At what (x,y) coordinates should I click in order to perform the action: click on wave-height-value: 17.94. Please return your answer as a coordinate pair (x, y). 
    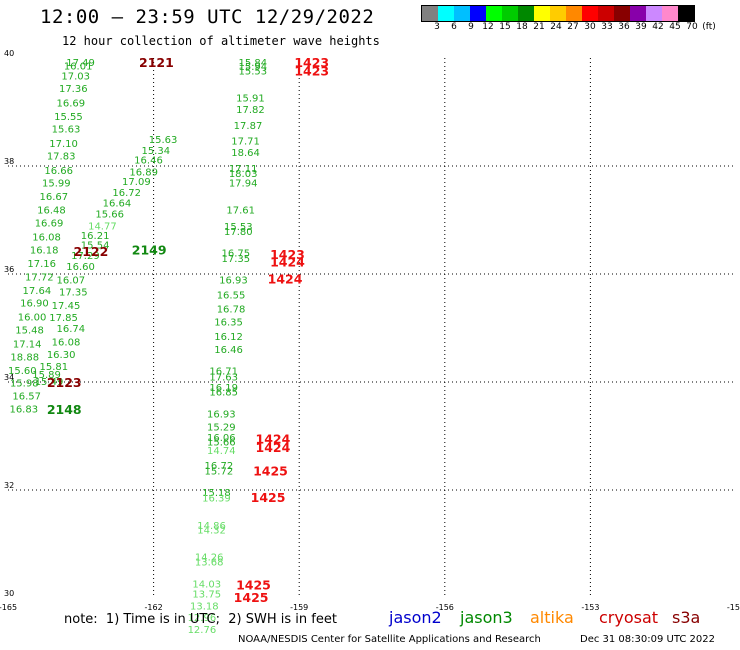
    Looking at the image, I should click on (243, 184).